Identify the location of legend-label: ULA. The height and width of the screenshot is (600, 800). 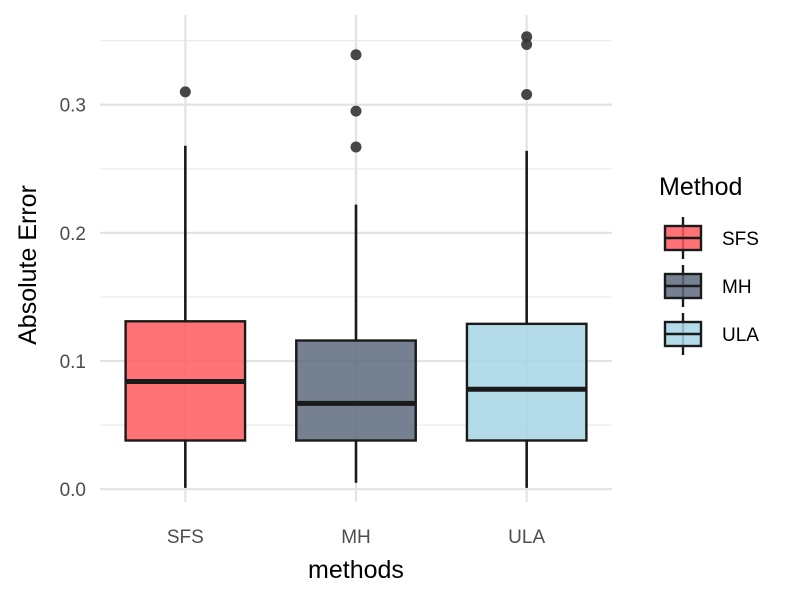
(740, 335).